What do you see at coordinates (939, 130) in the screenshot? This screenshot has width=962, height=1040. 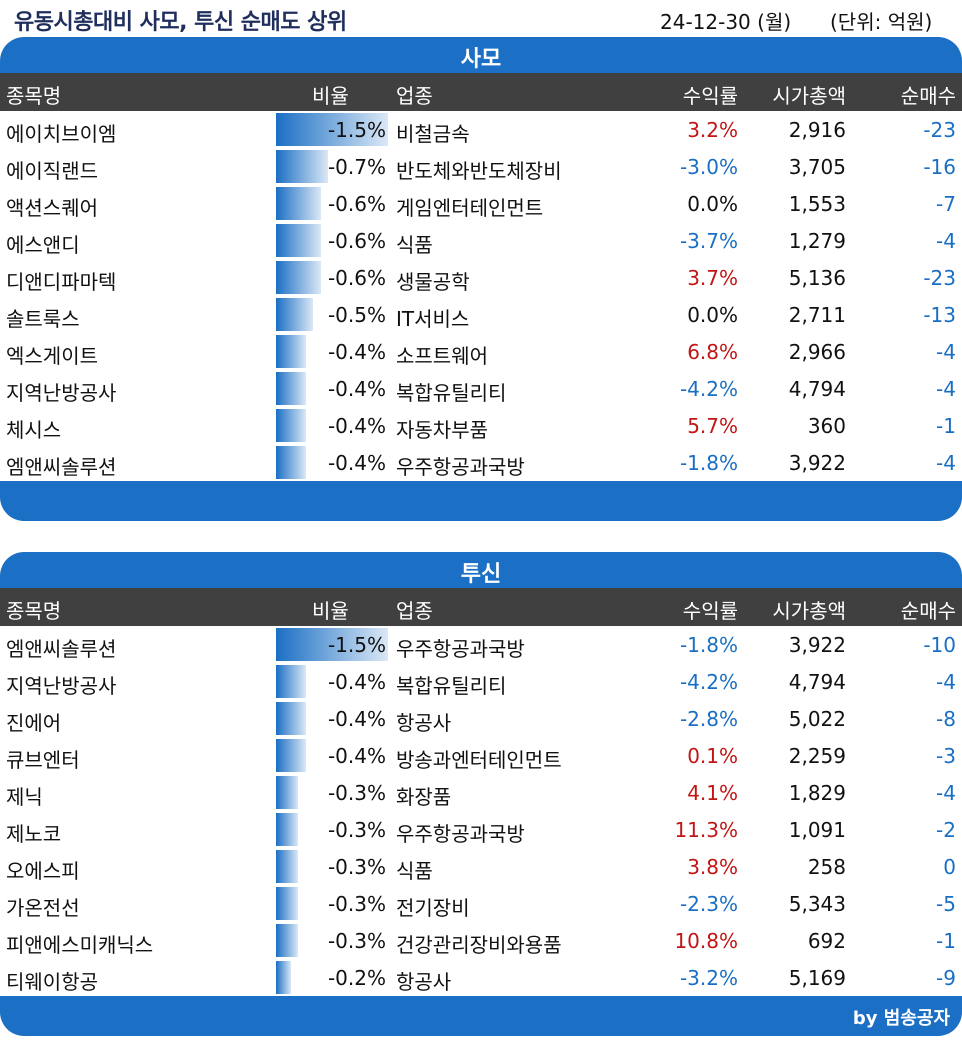 I see `net-buy: -23` at bounding box center [939, 130].